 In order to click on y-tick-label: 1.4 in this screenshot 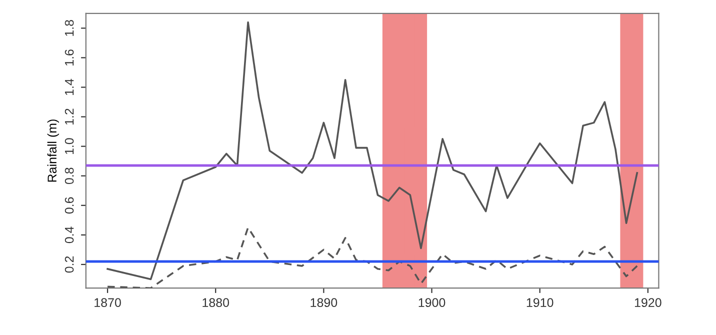, I will do `click(69, 86)`.